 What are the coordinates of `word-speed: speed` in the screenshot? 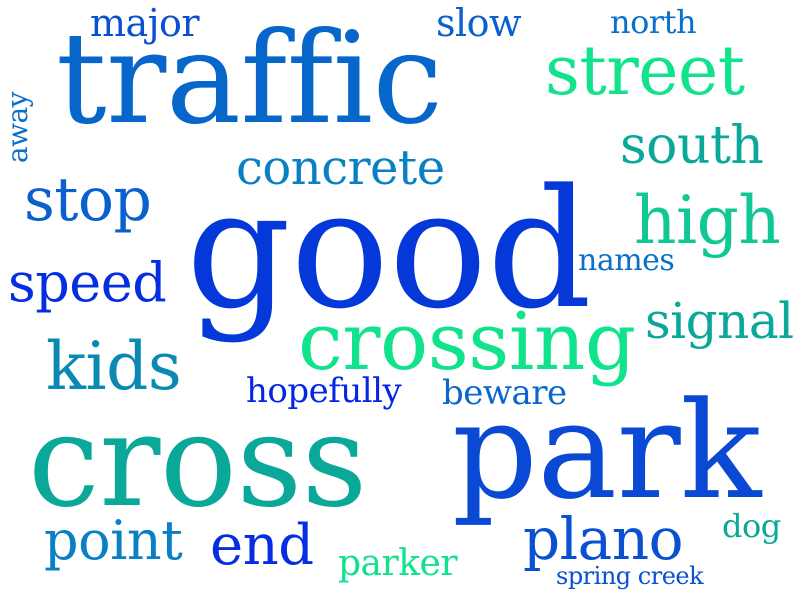 It's located at (87, 282).